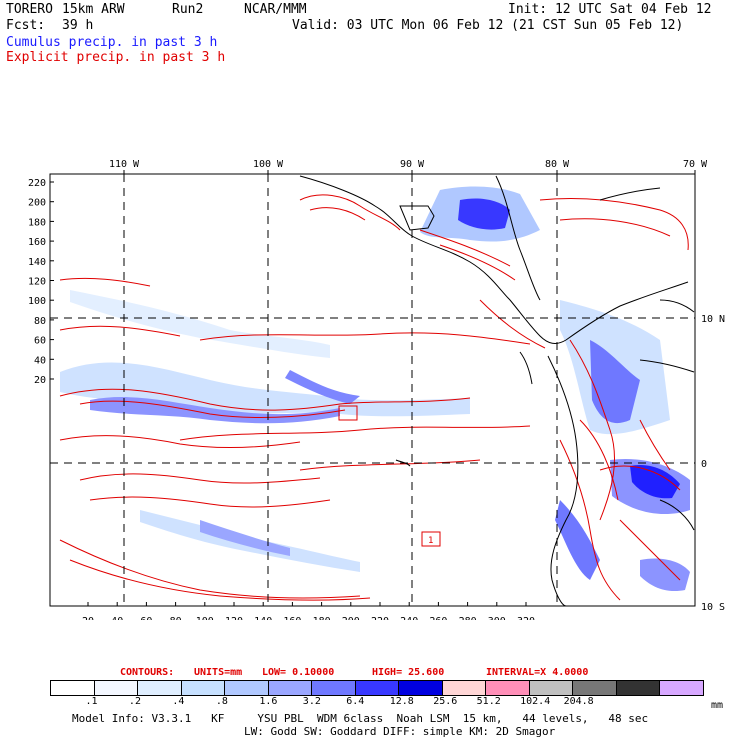 This screenshot has height=740, width=740. What do you see at coordinates (218, 672) in the screenshot?
I see `contours-units: UNITS=mm` at bounding box center [218, 672].